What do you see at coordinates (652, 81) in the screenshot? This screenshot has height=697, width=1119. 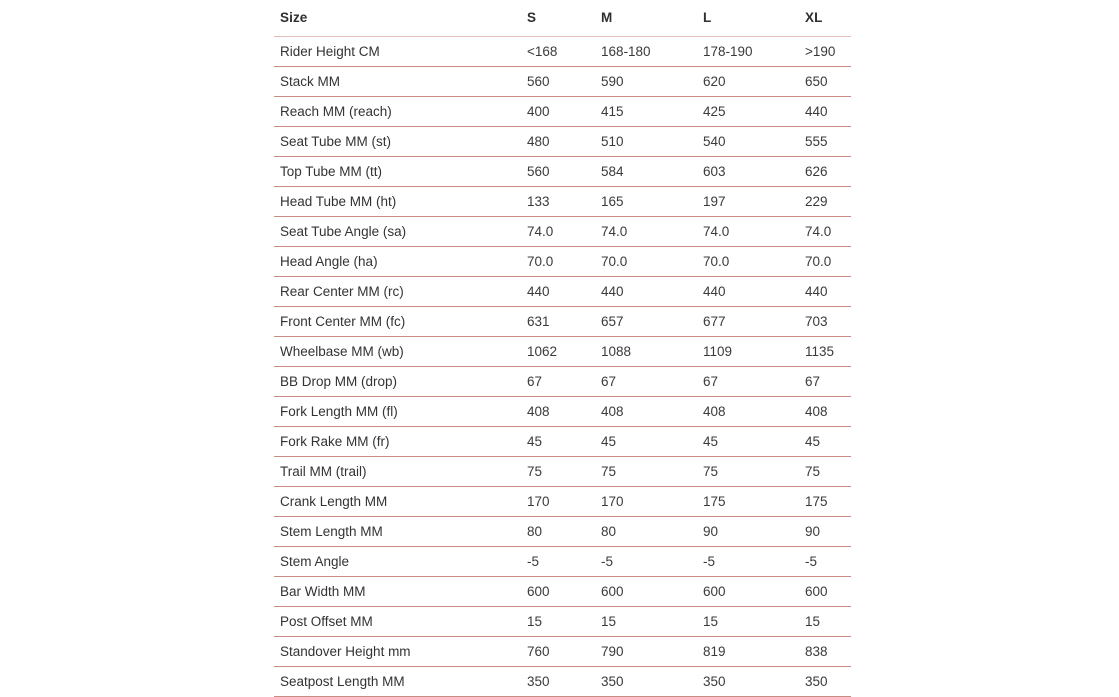 I see `cell-size-m: 590` at bounding box center [652, 81].